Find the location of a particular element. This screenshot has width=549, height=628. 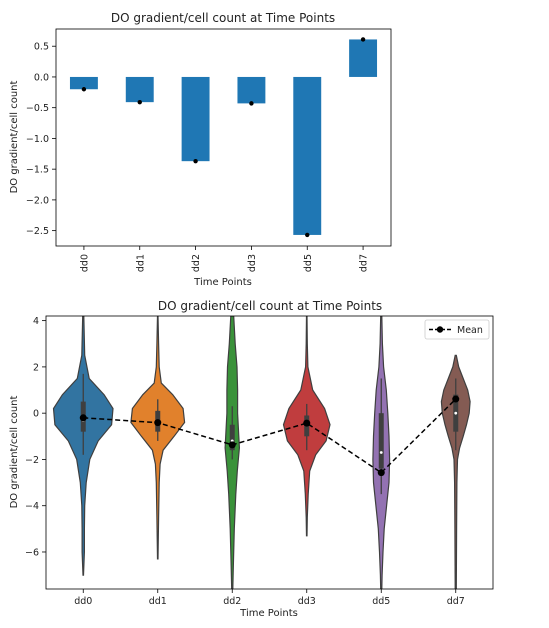

y-tick-label: −2.5 is located at coordinates (37, 231).